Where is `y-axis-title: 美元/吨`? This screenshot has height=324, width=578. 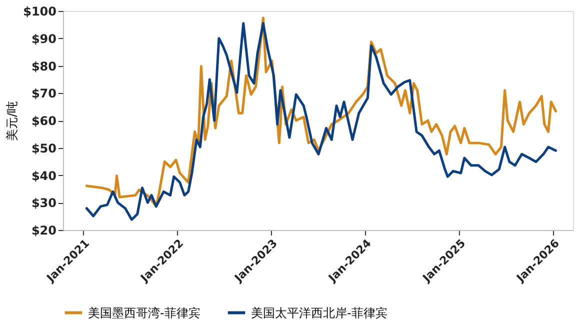 y-axis-title: 美元/吨 is located at coordinates (12, 121).